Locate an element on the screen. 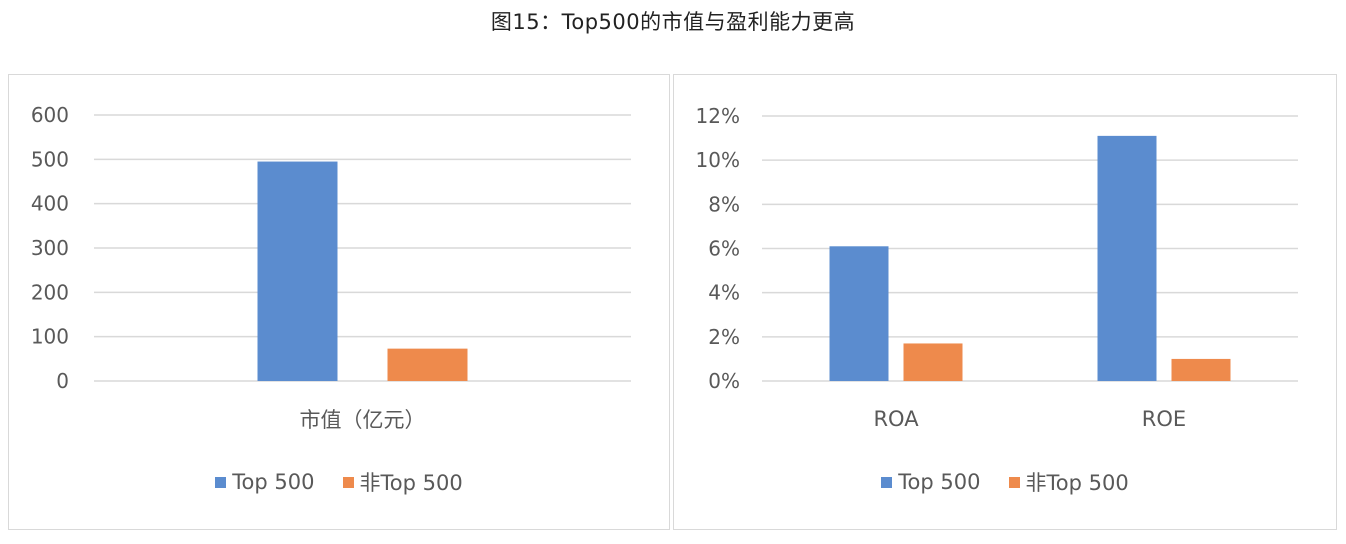 This screenshot has width=1346, height=544. y-tick-label: 0% is located at coordinates (724, 381).